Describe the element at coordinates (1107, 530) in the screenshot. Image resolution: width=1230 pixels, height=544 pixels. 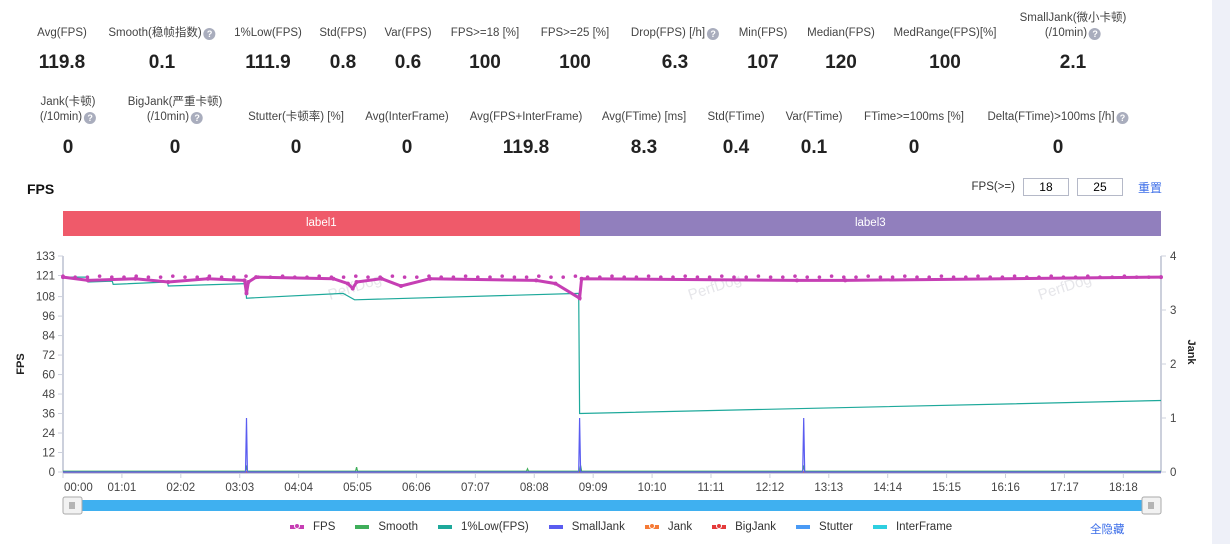
I see `hide-all-button: 全隐藏` at that location.